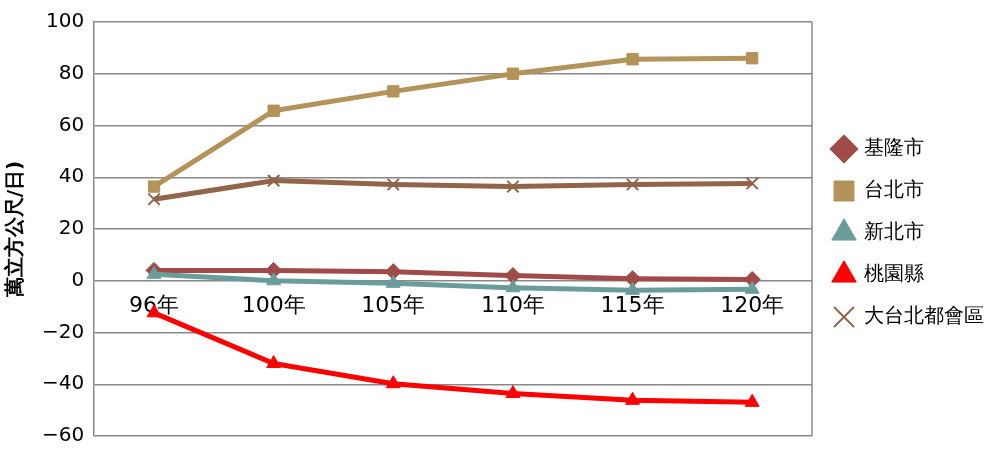 The width and height of the screenshot is (1004, 458). Describe the element at coordinates (71, 175) in the screenshot. I see `y-tick-label: 40` at that location.